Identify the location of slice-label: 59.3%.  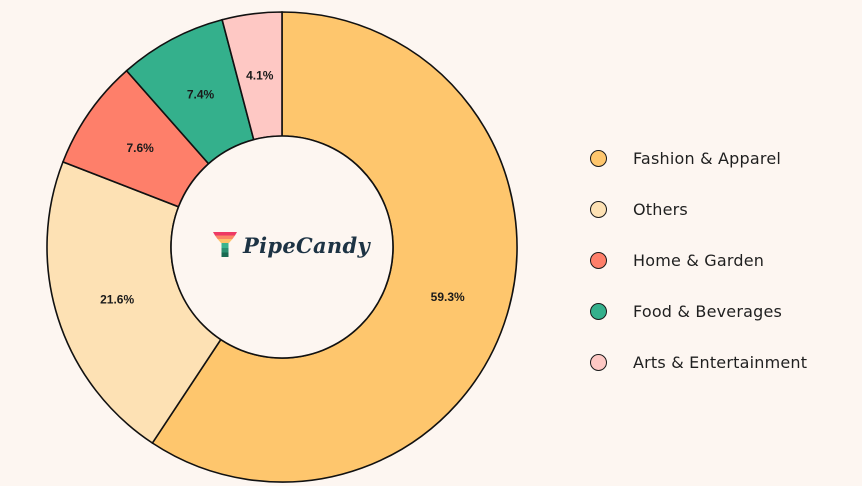
(448, 297).